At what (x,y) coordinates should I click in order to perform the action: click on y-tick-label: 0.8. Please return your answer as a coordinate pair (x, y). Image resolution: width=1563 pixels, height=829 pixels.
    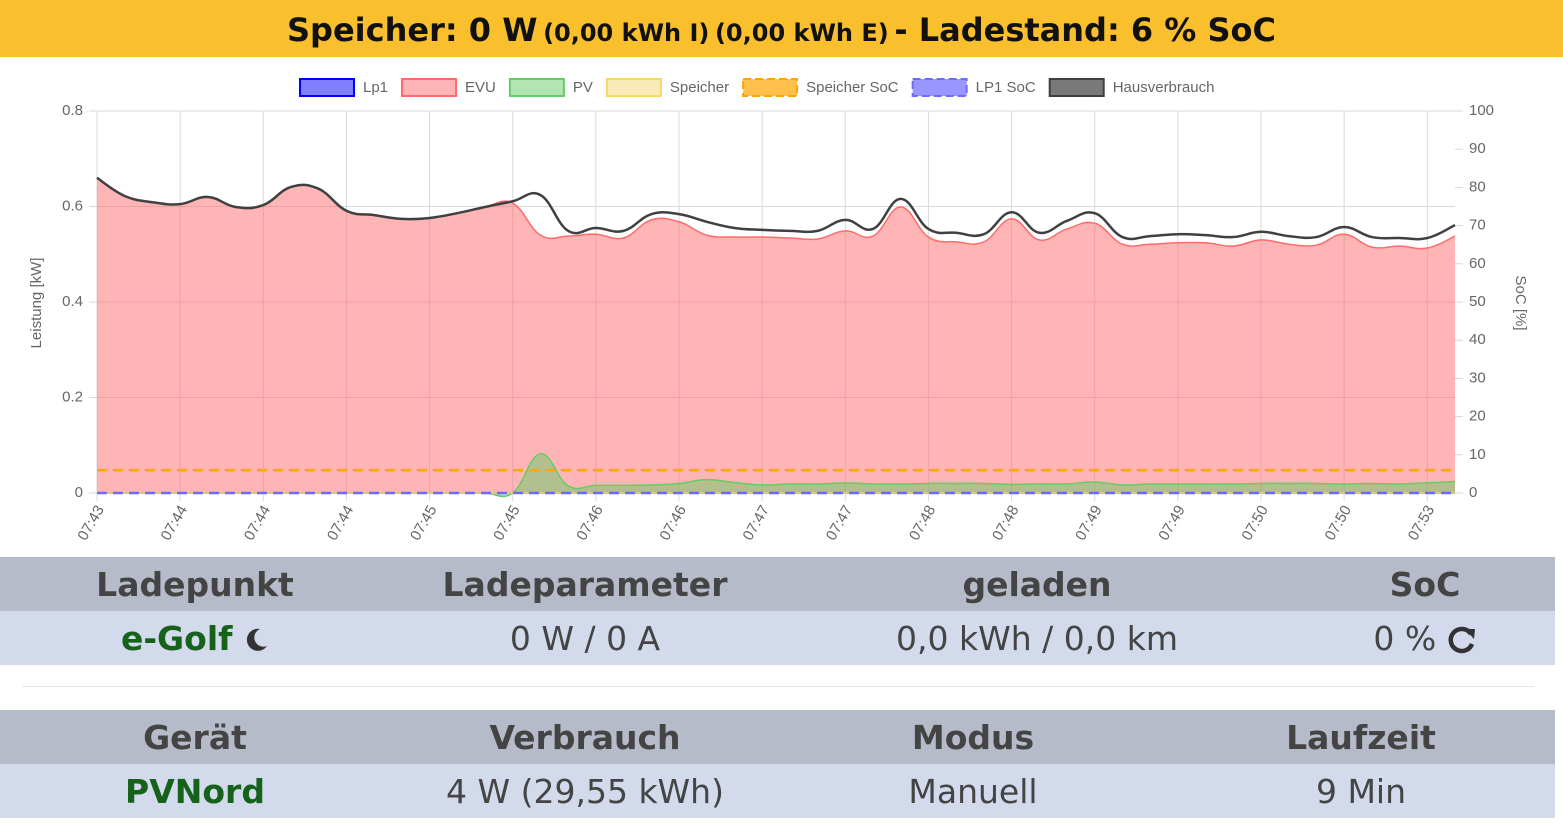
    Looking at the image, I should click on (72, 110).